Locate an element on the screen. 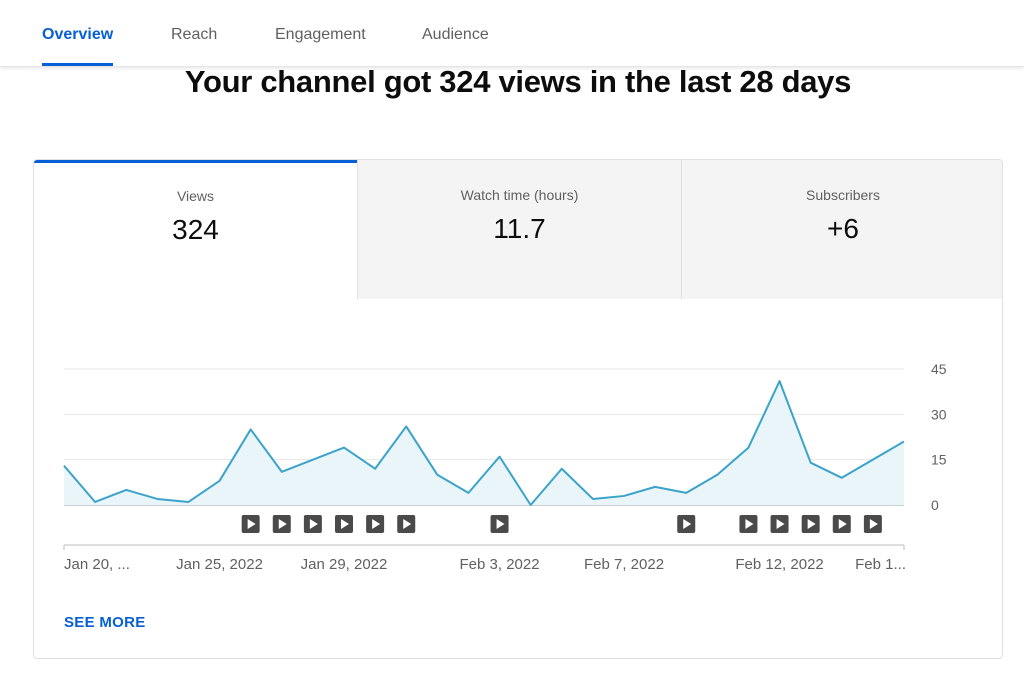 This screenshot has width=1024, height=673. x-tick-label: Jan 29, 2022 is located at coordinates (344, 564).